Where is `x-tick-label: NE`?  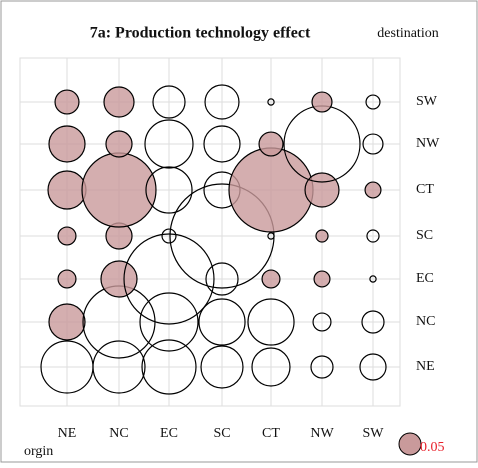
x-tick-label: NE is located at coordinates (67, 433).